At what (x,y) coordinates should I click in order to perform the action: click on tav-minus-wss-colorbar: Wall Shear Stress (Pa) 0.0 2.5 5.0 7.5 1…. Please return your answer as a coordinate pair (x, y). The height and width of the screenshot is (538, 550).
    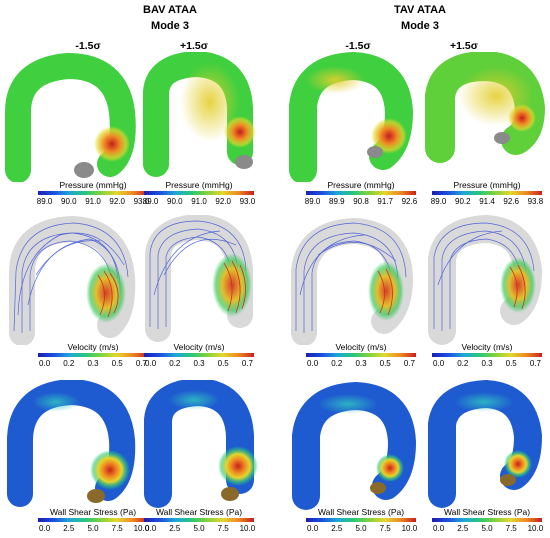
    Looking at the image, I should click on (361, 522).